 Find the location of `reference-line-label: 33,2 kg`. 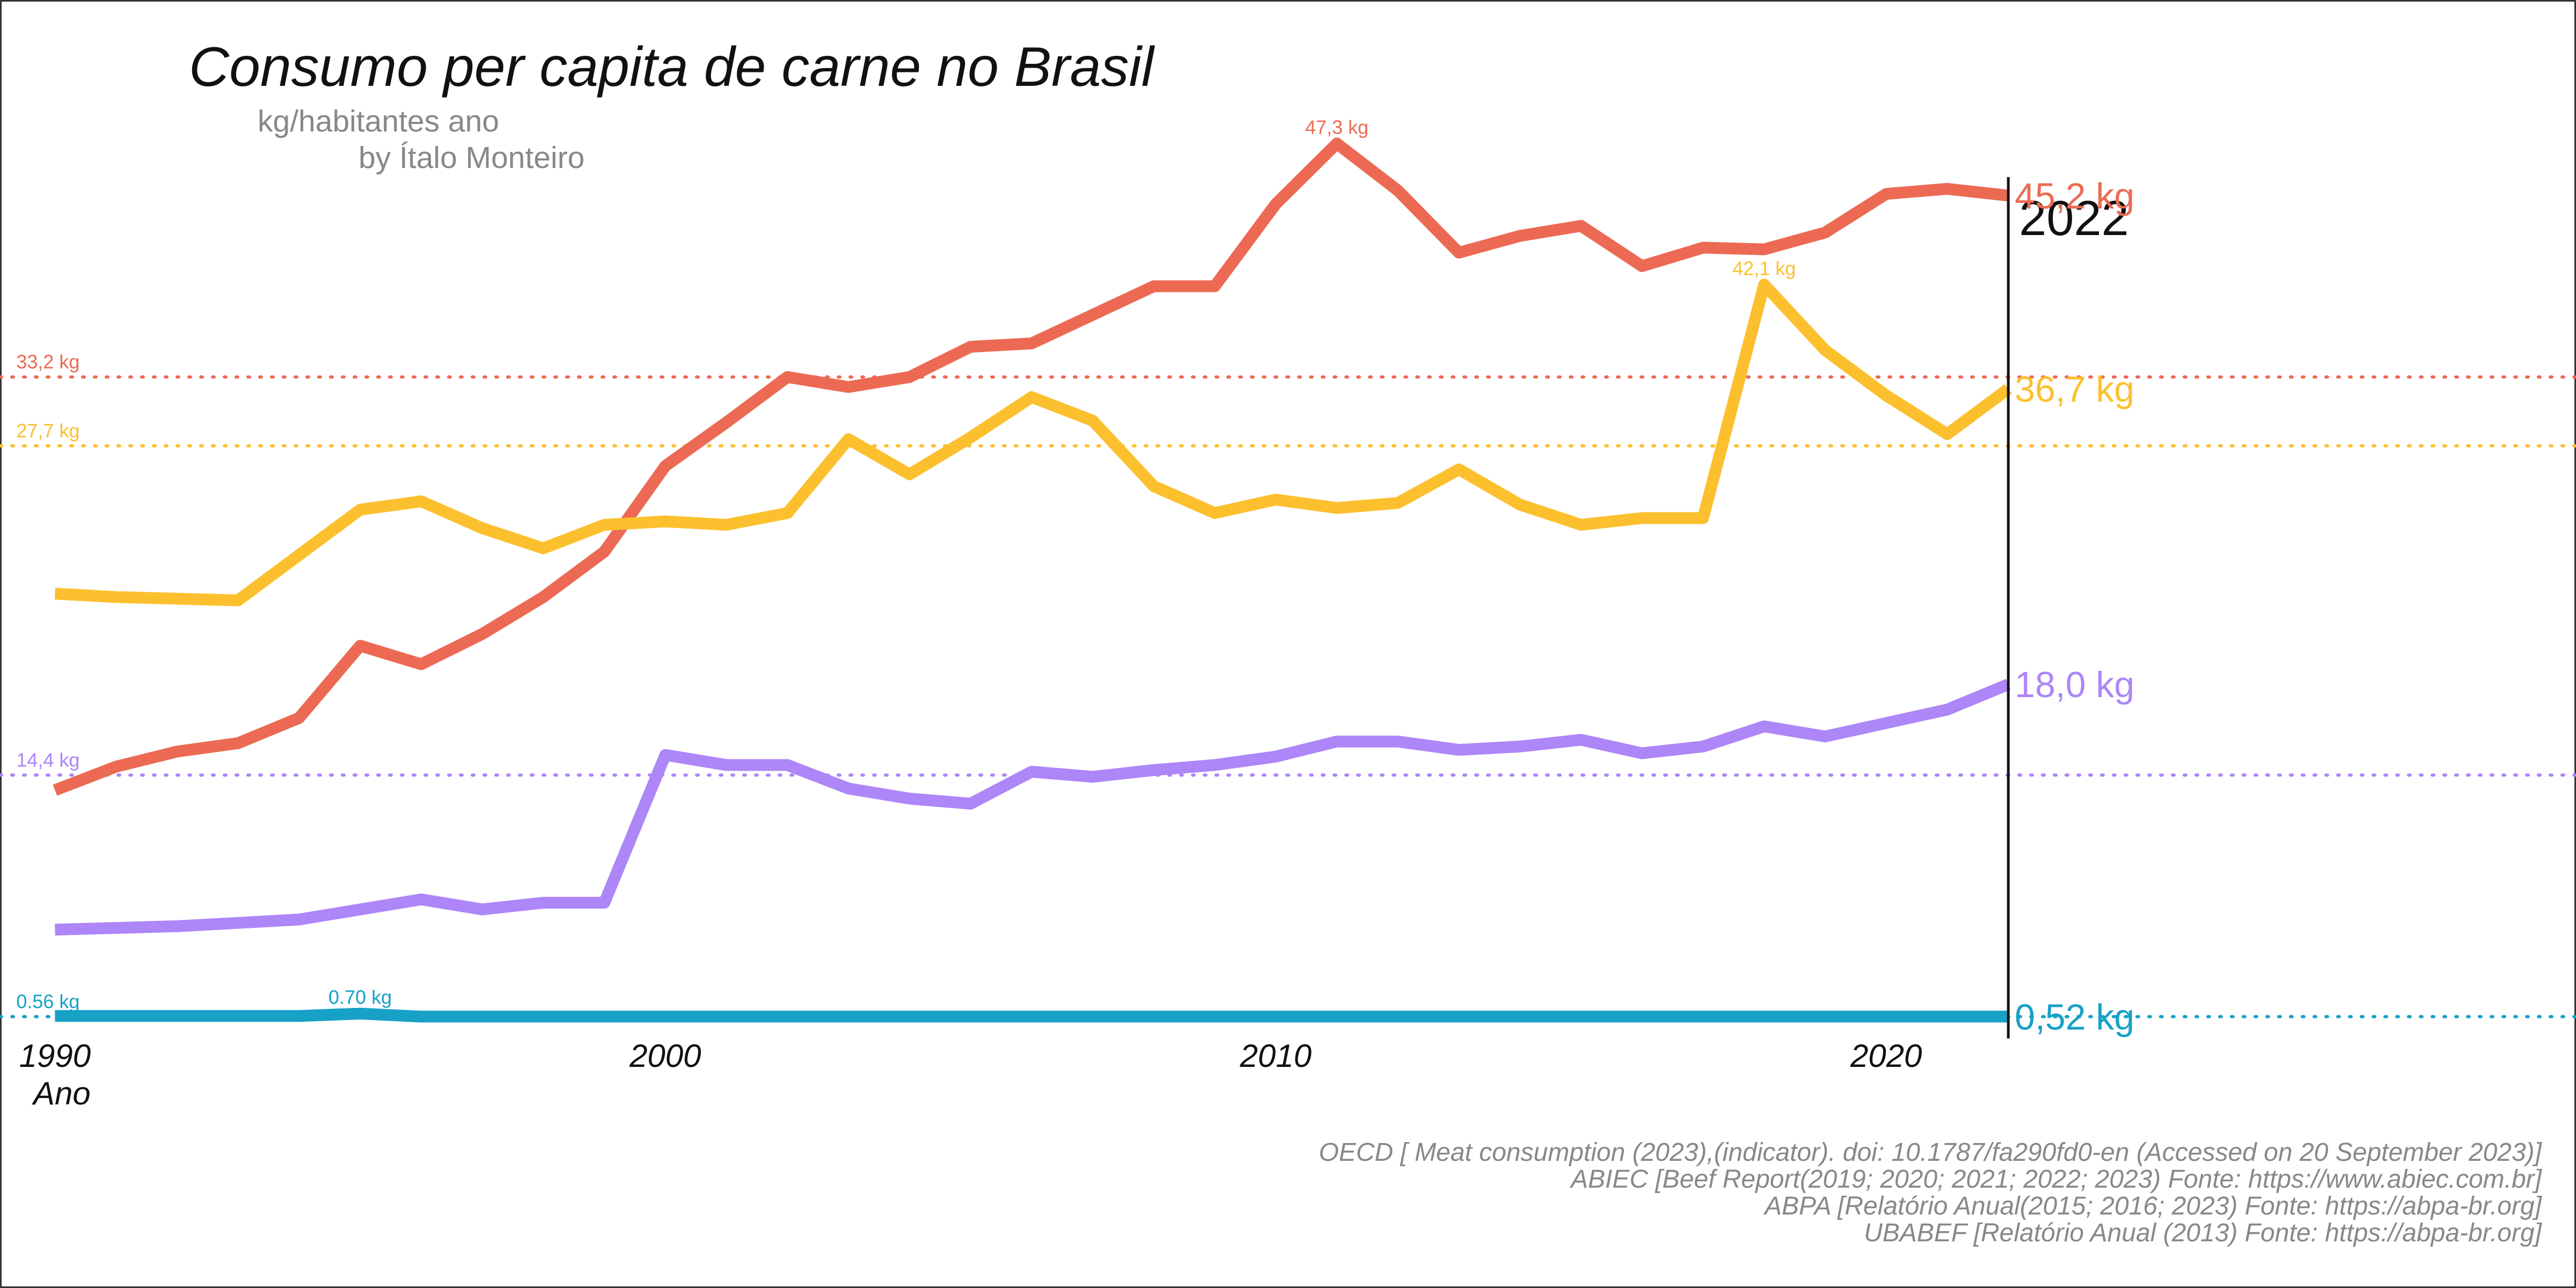

reference-line-label: 33,2 kg is located at coordinates (47, 361).